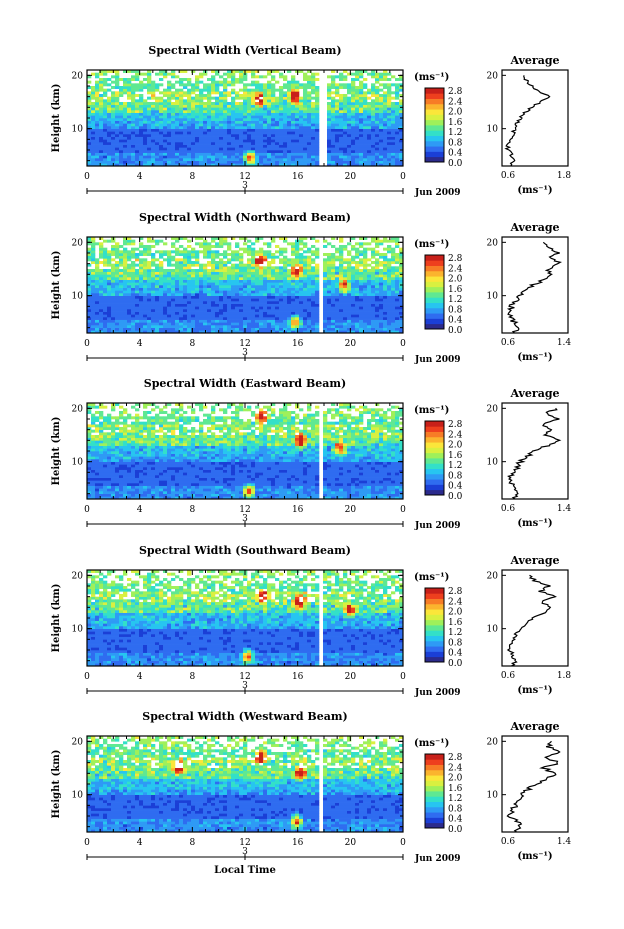 This screenshot has width=624, height=929. I want to click on colorbar-tick-label: 1.2, so click(455, 466).